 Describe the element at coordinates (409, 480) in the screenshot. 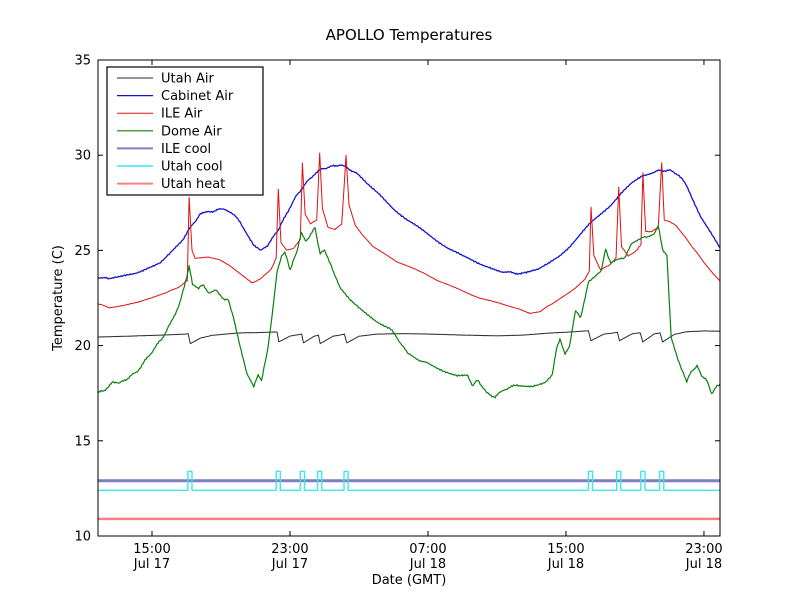

I see `series-line-utah-cool` at that location.